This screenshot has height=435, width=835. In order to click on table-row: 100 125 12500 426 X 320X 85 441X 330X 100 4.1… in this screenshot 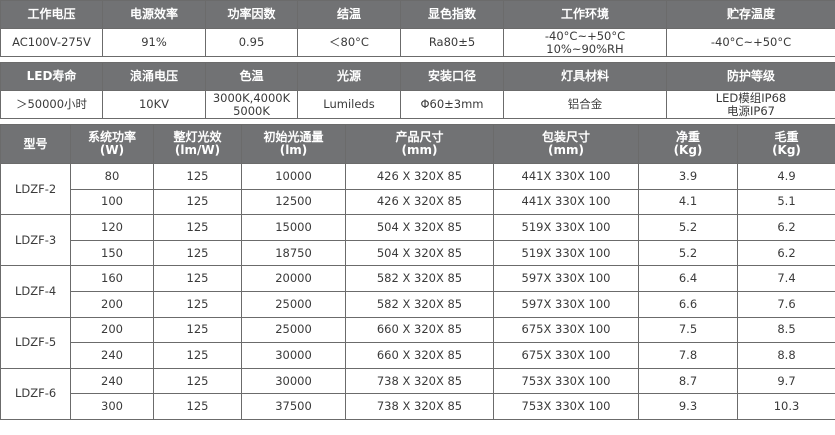, I will do `click(418, 202)`.